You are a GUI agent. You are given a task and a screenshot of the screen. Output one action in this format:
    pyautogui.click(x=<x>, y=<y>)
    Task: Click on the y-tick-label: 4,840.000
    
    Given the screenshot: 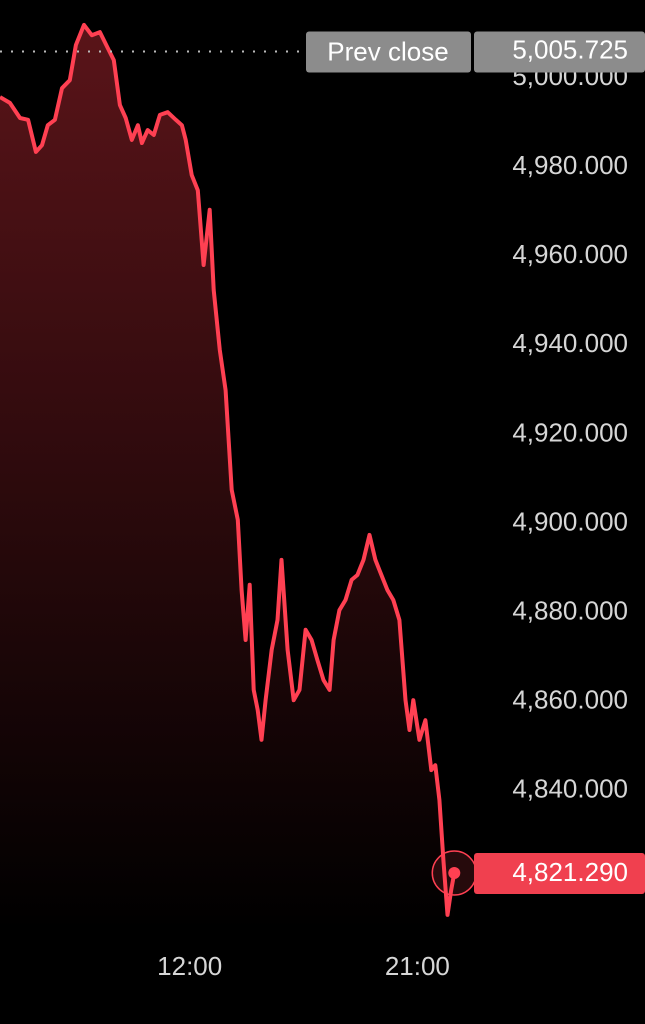 What is the action you would take?
    pyautogui.click(x=570, y=789)
    